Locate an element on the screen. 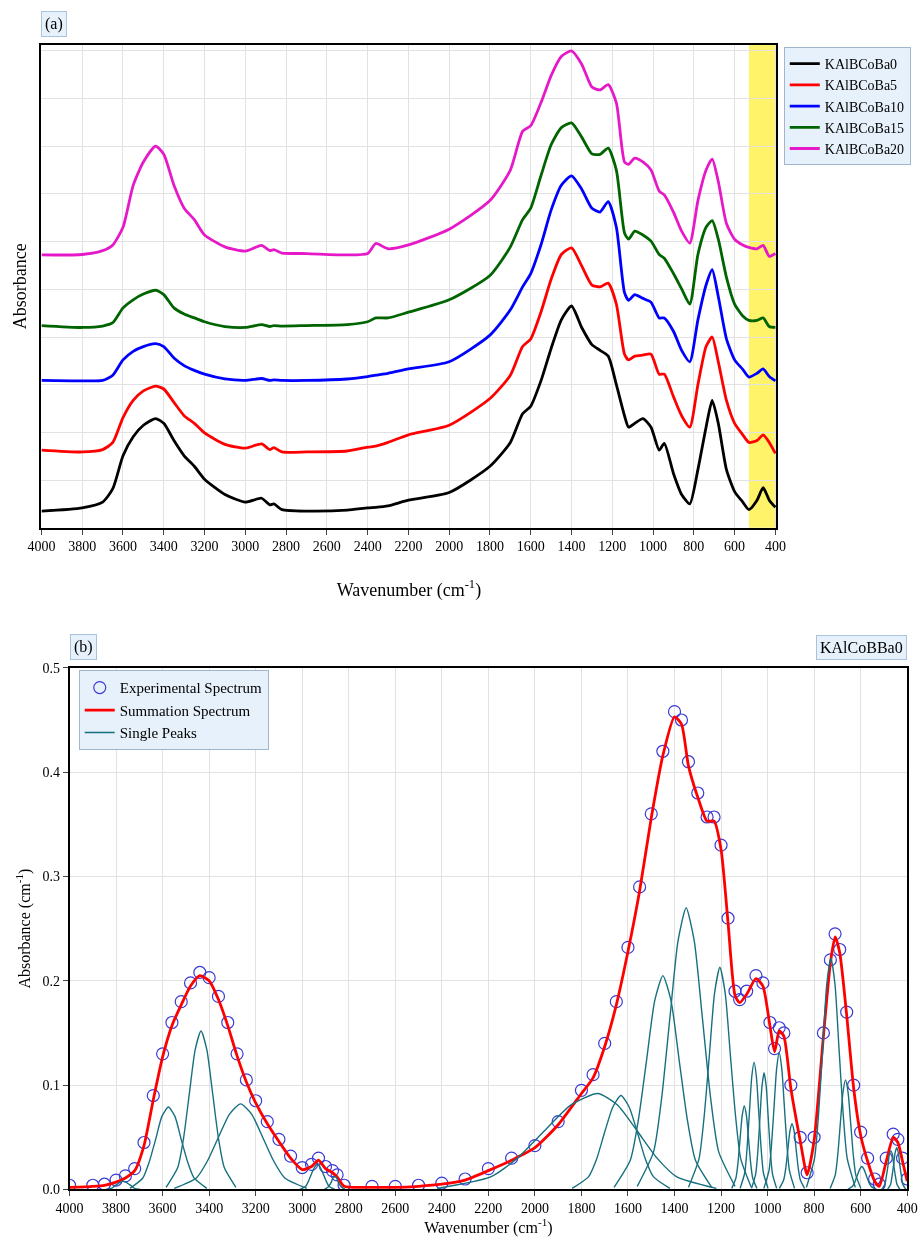  legend-label: Single Peaks is located at coordinates (158, 733).